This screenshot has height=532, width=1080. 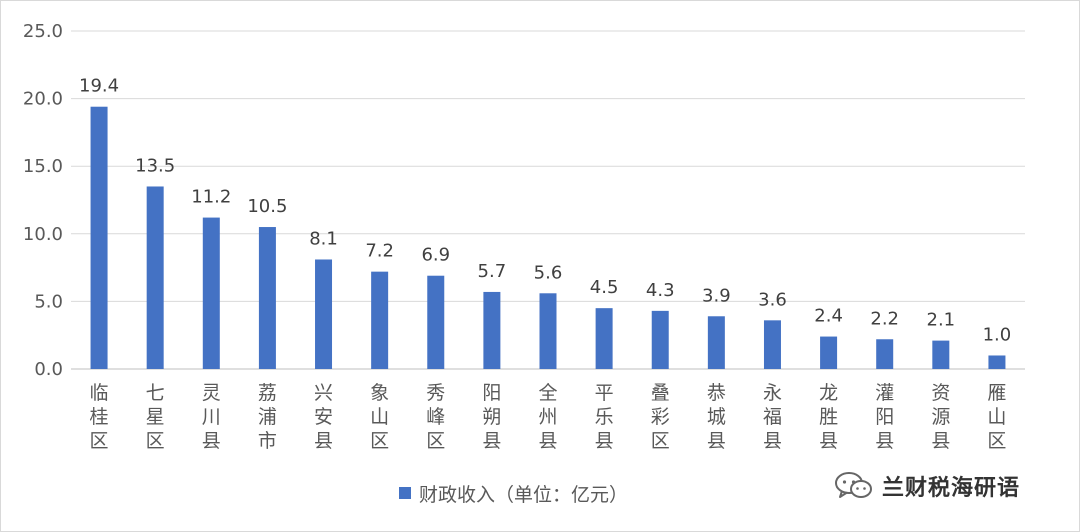 I want to click on category-label: 荔浦市, so click(x=267, y=417).